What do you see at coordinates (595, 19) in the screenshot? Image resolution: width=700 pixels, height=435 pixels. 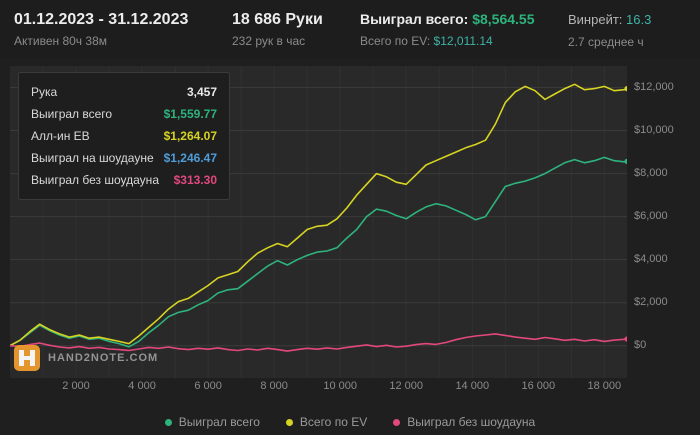 I see `winrate-label: Винрейт:` at bounding box center [595, 19].